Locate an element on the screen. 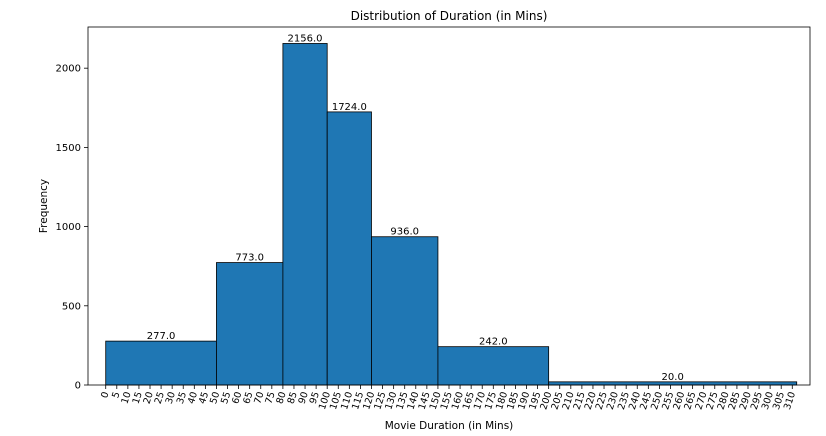  x-tick-label: 120 is located at coordinates (369, 401).